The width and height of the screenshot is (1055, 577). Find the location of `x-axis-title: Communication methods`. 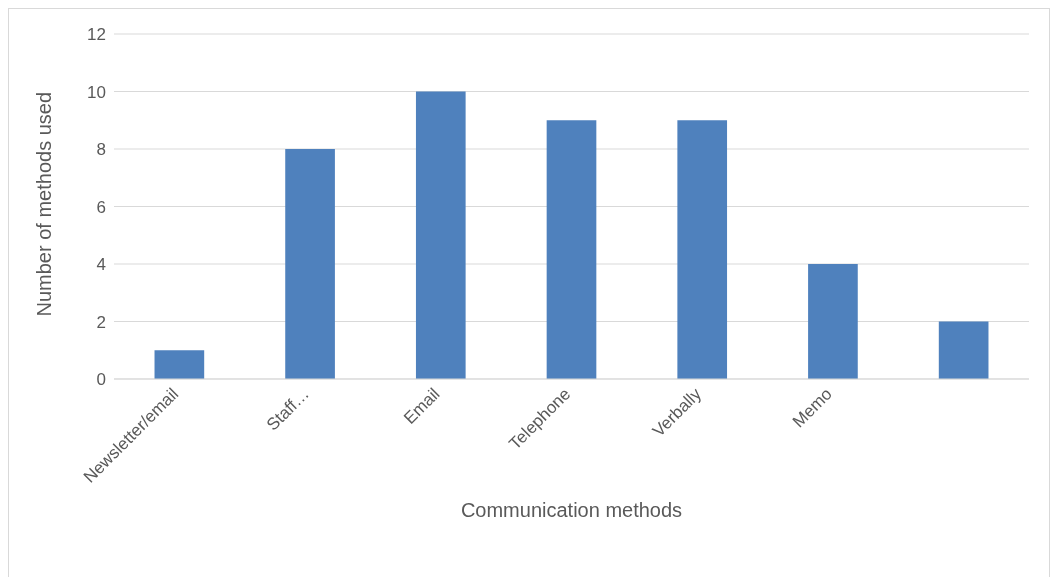

x-axis-title: Communication methods is located at coordinates (571, 510).